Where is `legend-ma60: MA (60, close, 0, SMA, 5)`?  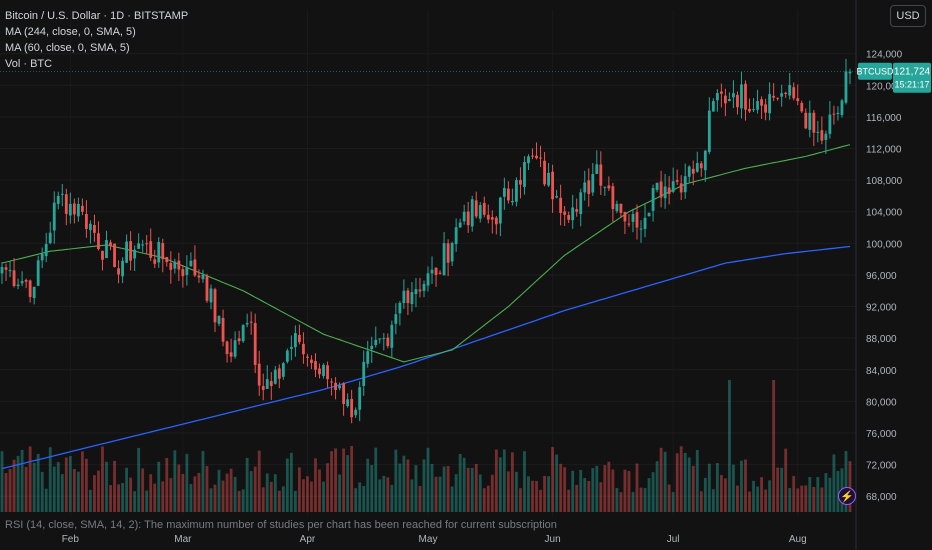 legend-ma60: MA (60, close, 0, SMA, 5) is located at coordinates (67, 48).